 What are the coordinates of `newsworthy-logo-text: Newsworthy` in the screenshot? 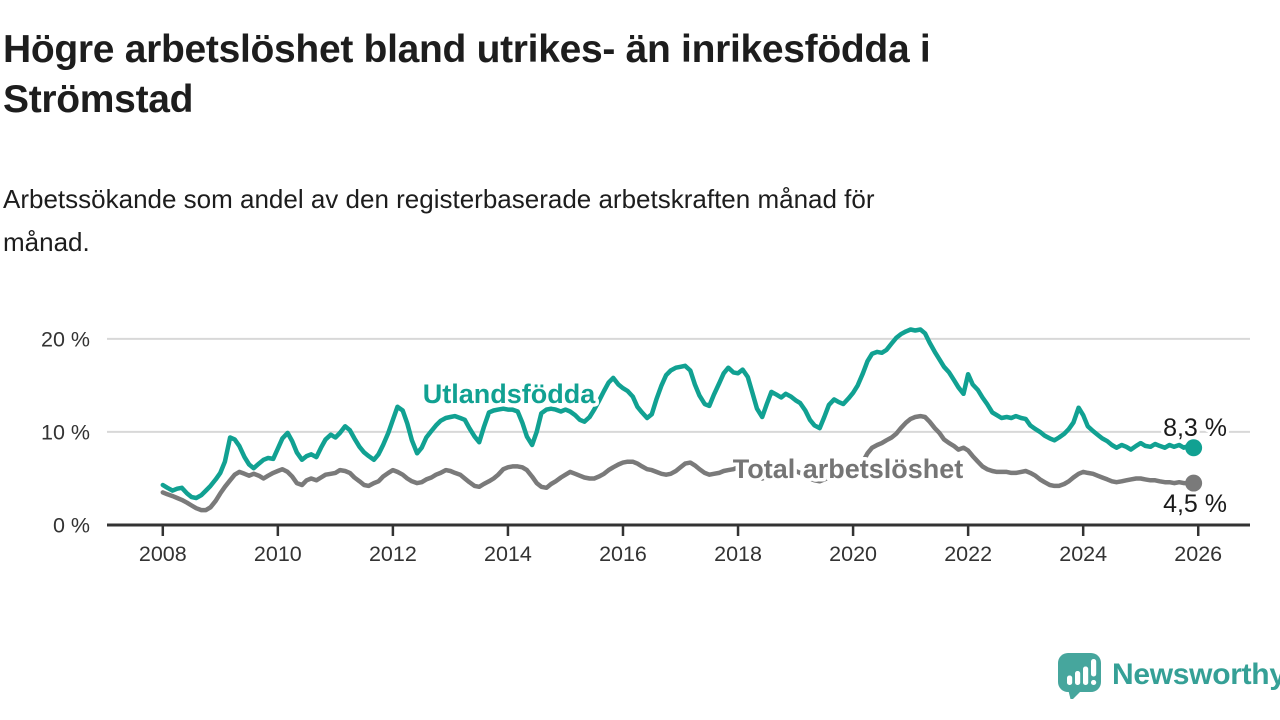 It's located at (1196, 674).